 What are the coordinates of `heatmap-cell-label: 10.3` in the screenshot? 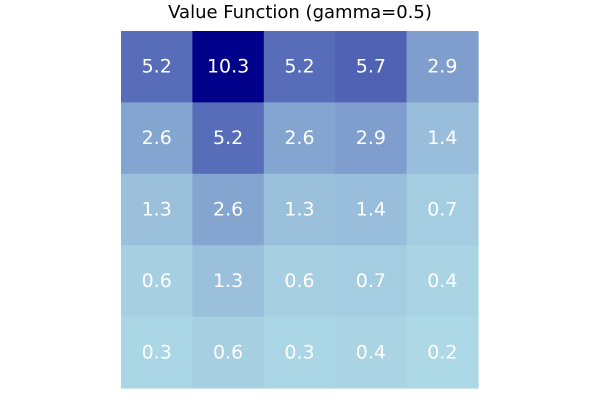 It's located at (228, 67).